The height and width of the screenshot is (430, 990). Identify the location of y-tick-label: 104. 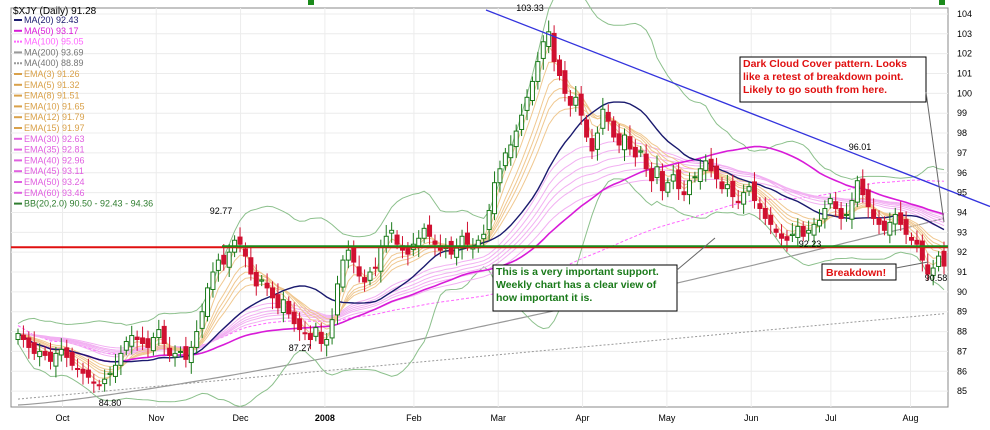
(964, 14).